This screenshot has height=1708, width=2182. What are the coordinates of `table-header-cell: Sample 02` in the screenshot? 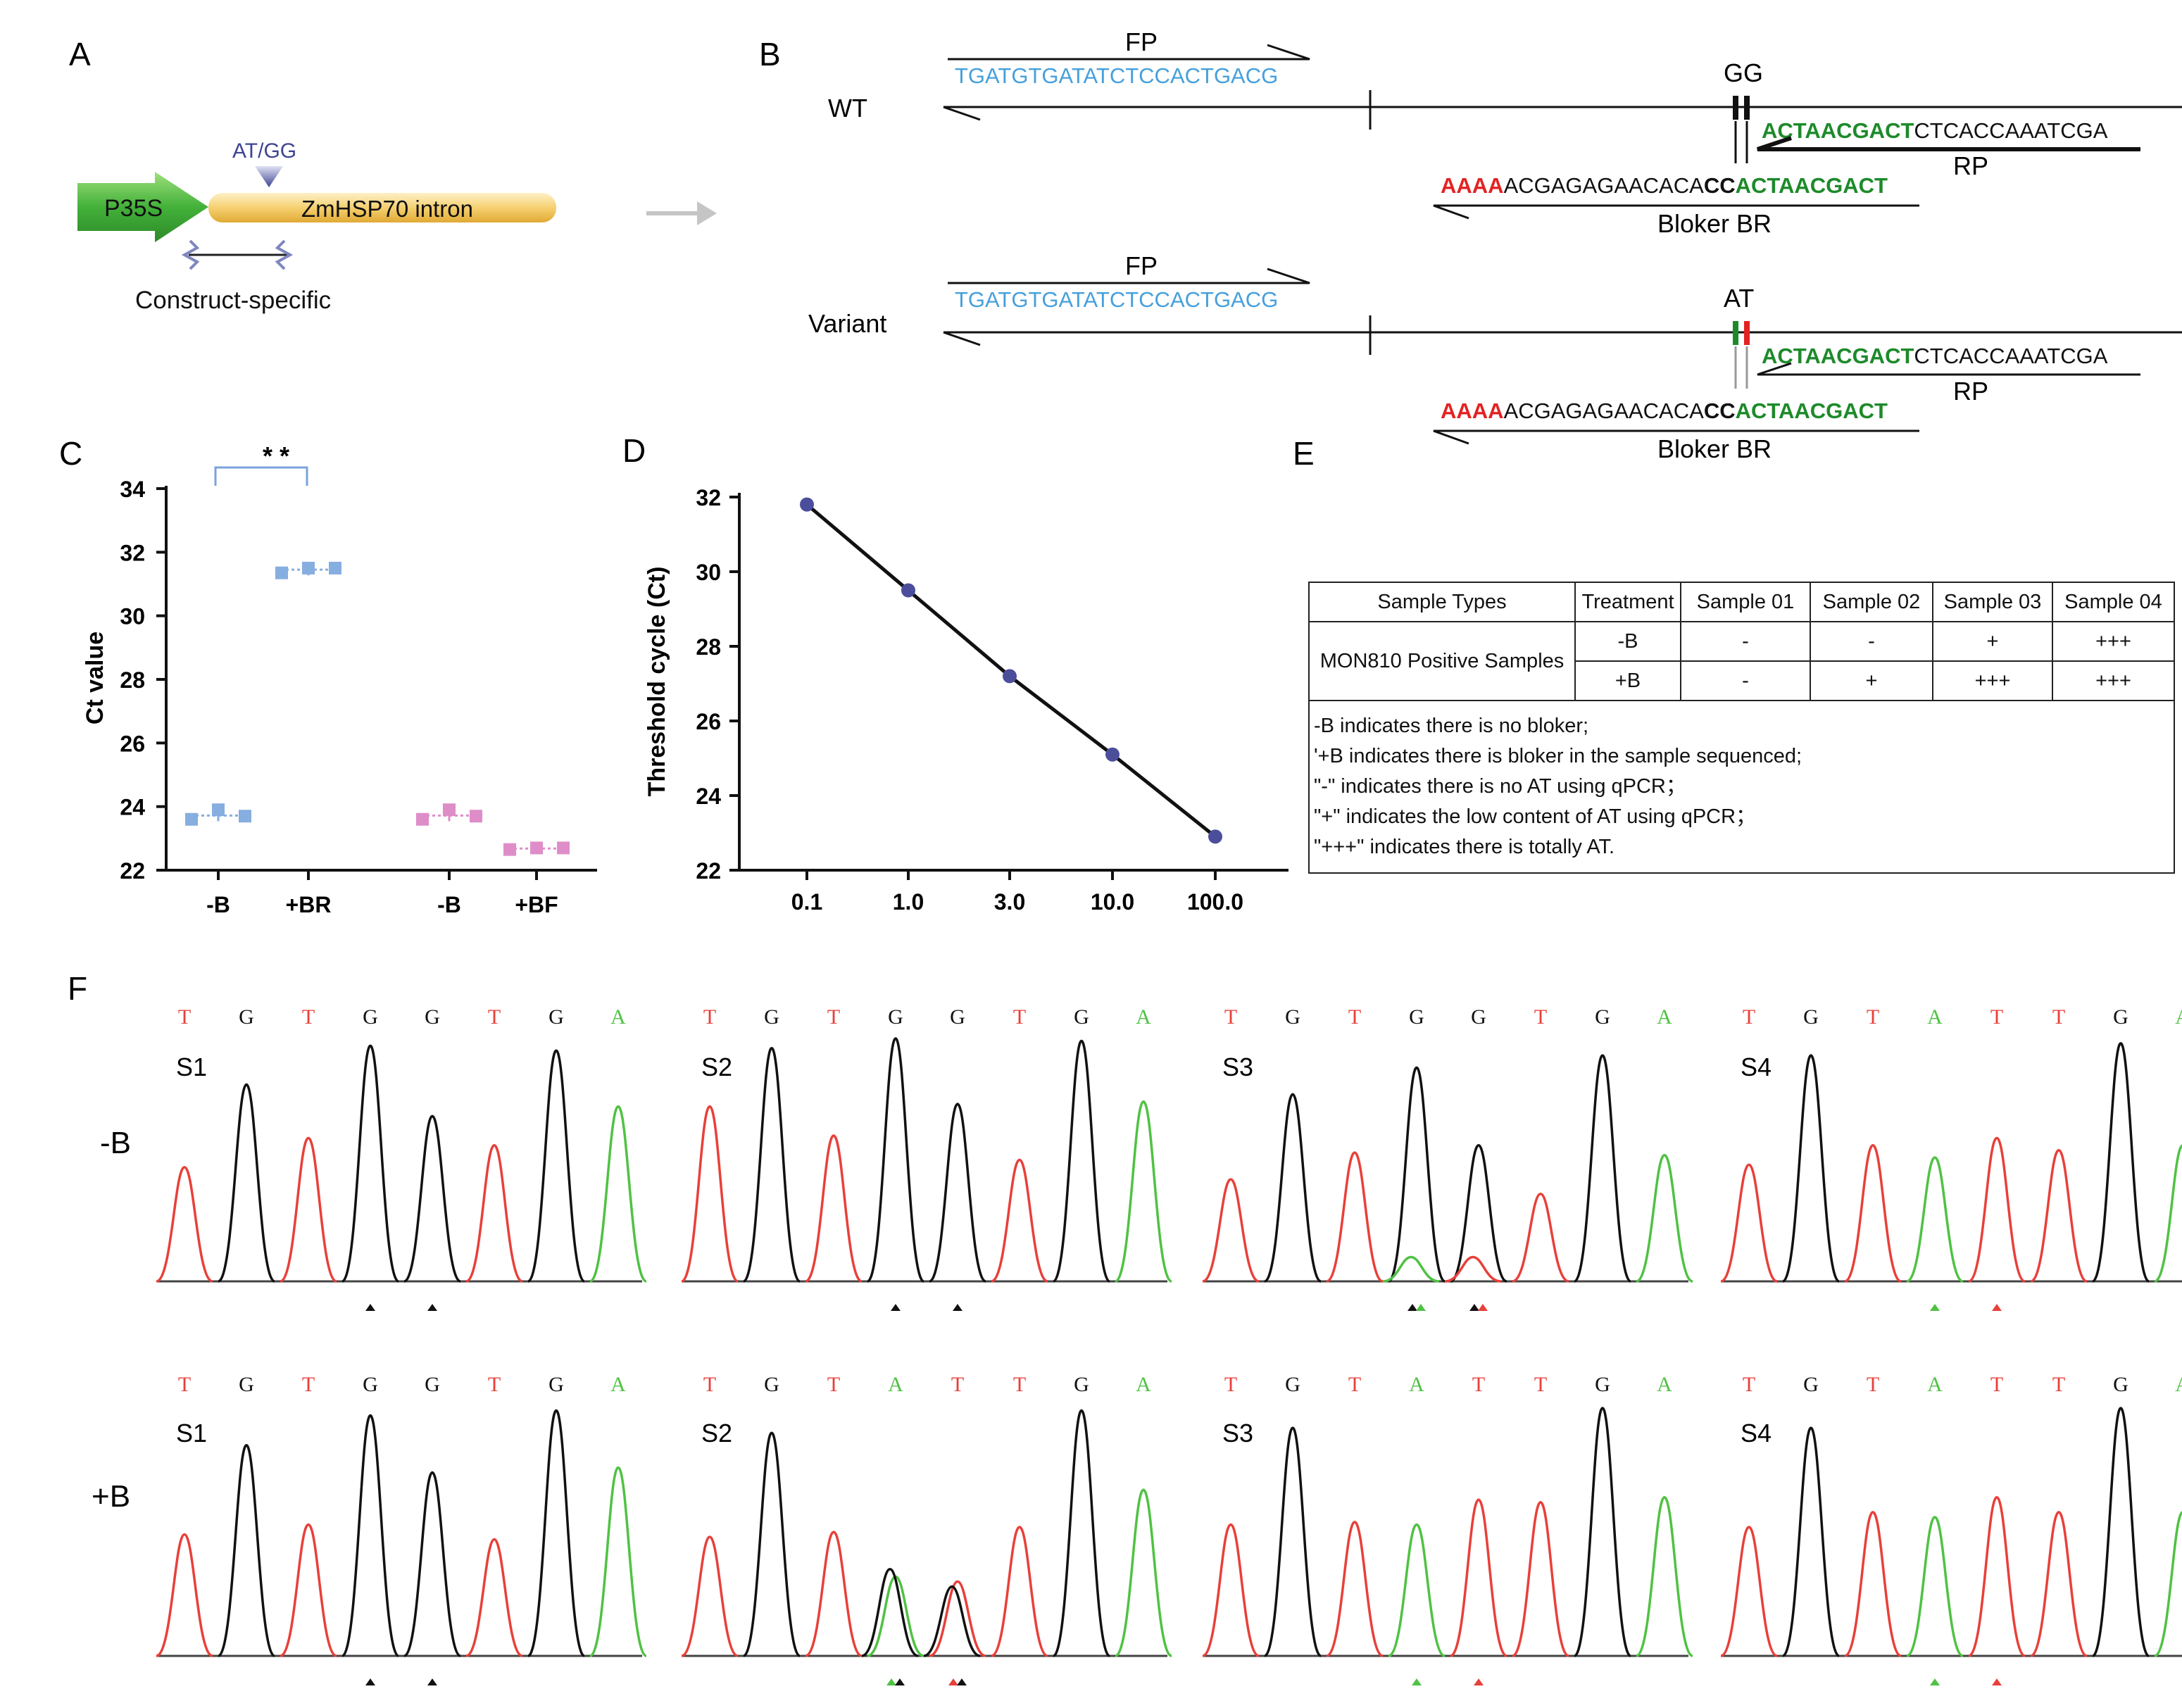 It's located at (1871, 602).